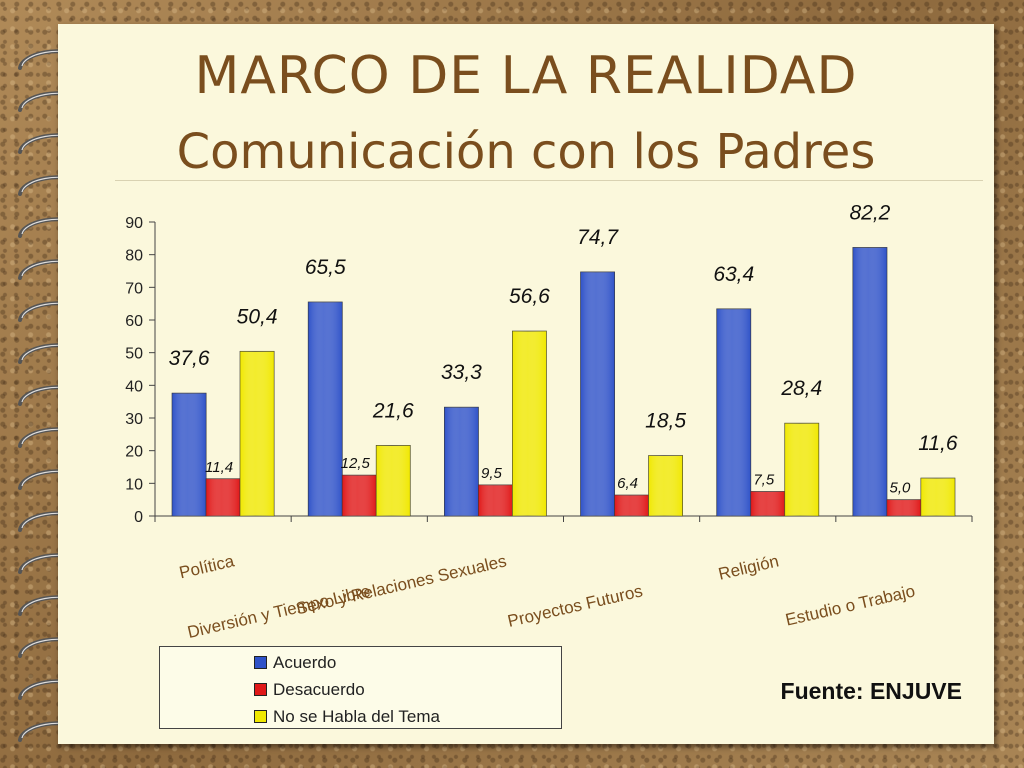  What do you see at coordinates (257, 316) in the screenshot?
I see `data-label: 50,4` at bounding box center [257, 316].